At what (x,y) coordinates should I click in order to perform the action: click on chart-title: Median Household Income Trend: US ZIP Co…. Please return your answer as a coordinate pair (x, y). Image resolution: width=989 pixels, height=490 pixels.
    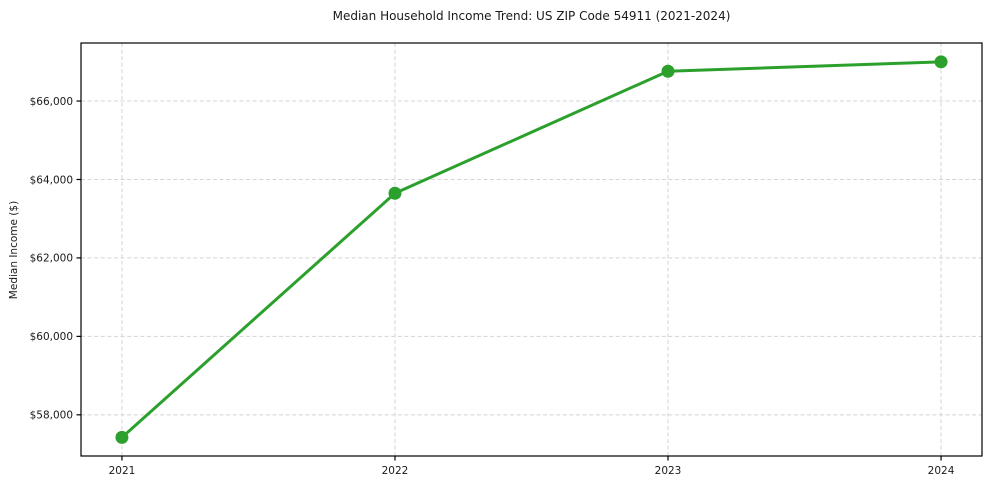
    Looking at the image, I should click on (531, 16).